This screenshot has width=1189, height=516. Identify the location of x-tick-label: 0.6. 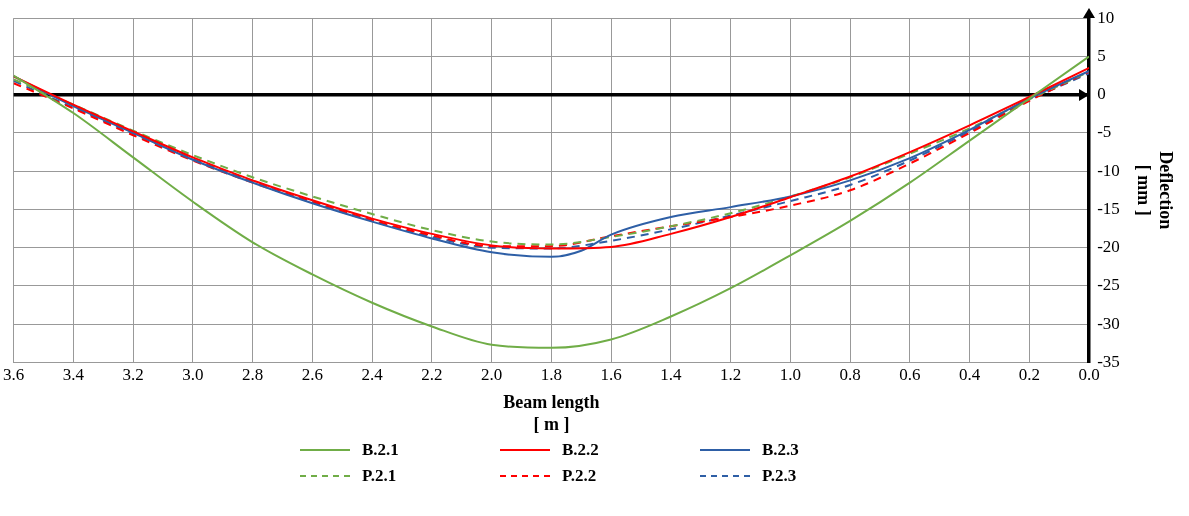
(910, 375).